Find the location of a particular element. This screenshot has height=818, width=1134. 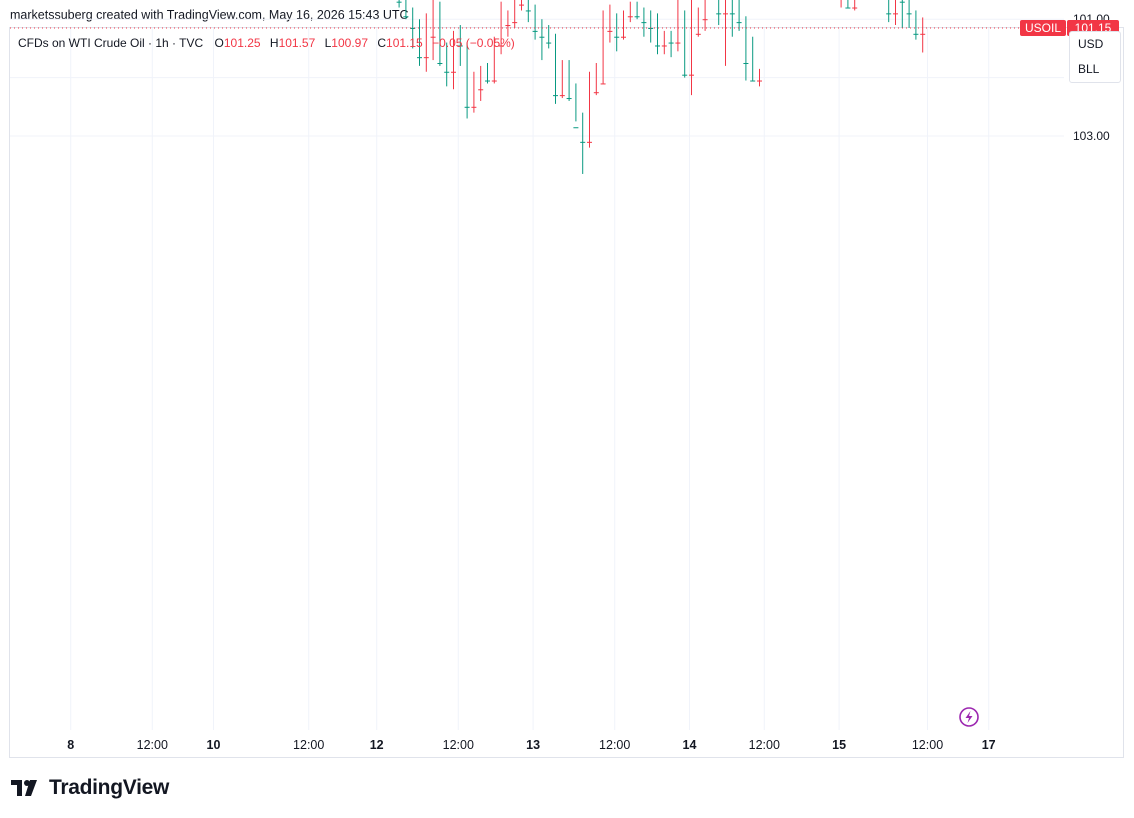

candles is located at coordinates (661, 87).